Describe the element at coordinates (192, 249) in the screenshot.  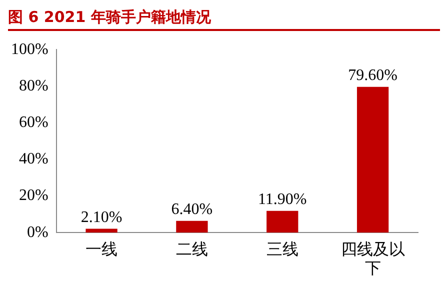
I see `x-tick-label: 二线` at that location.